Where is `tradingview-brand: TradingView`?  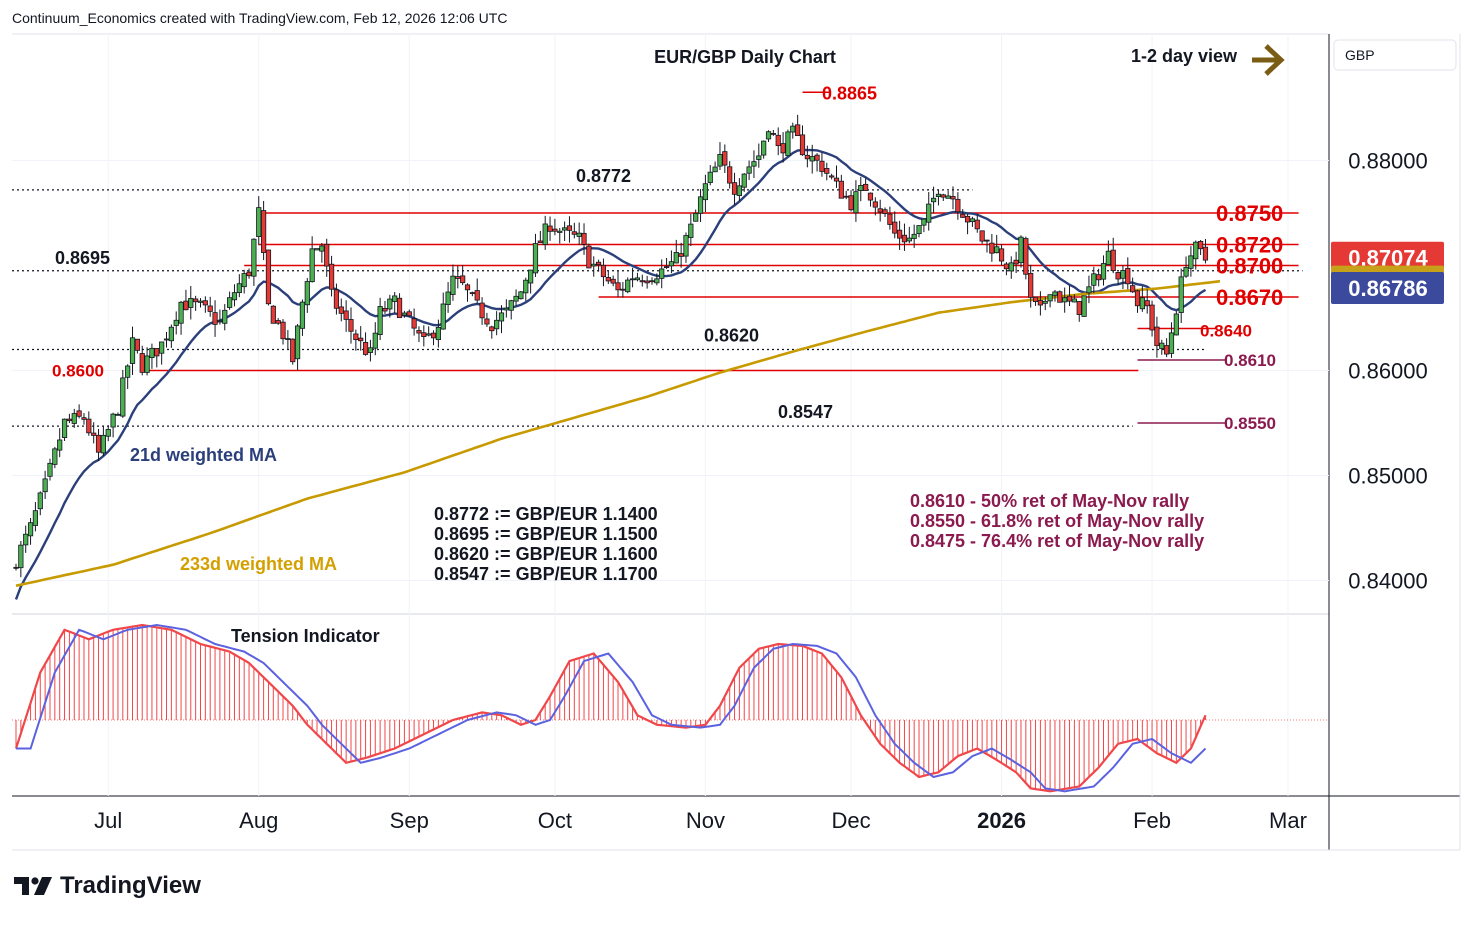 tradingview-brand: TradingView is located at coordinates (107, 886).